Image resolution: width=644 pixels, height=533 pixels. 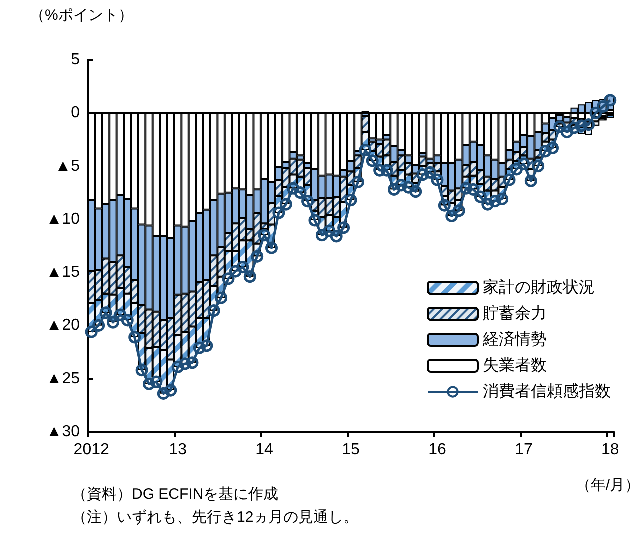 I want to click on y-tick-label: ▲25, so click(x=63, y=379).